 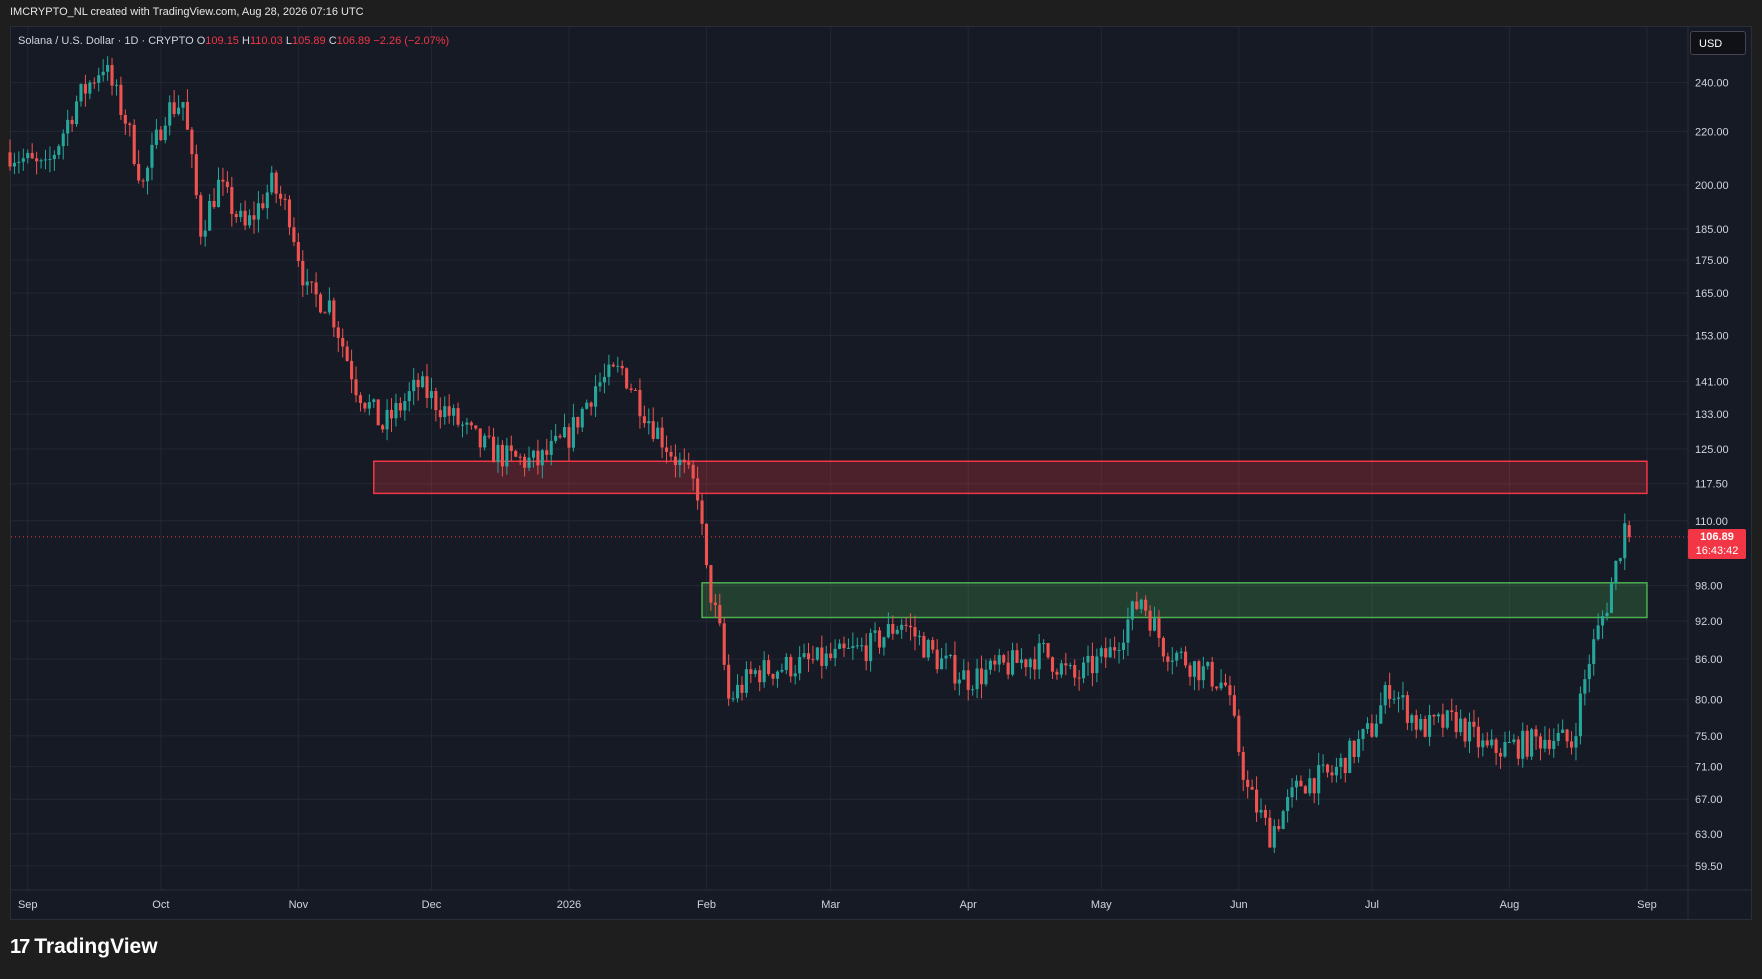 What do you see at coordinates (1718, 43) in the screenshot?
I see `currency-button: USD` at bounding box center [1718, 43].